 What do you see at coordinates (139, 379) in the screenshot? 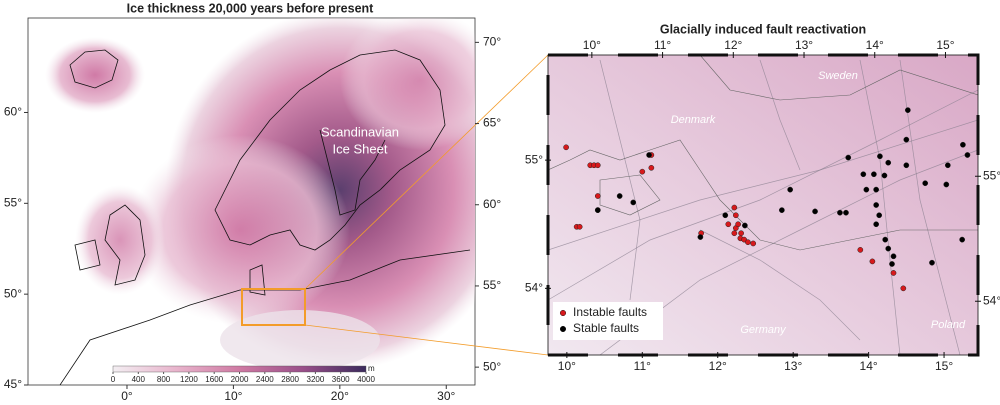
I see `colorbar-tick-label: 400` at bounding box center [139, 379].